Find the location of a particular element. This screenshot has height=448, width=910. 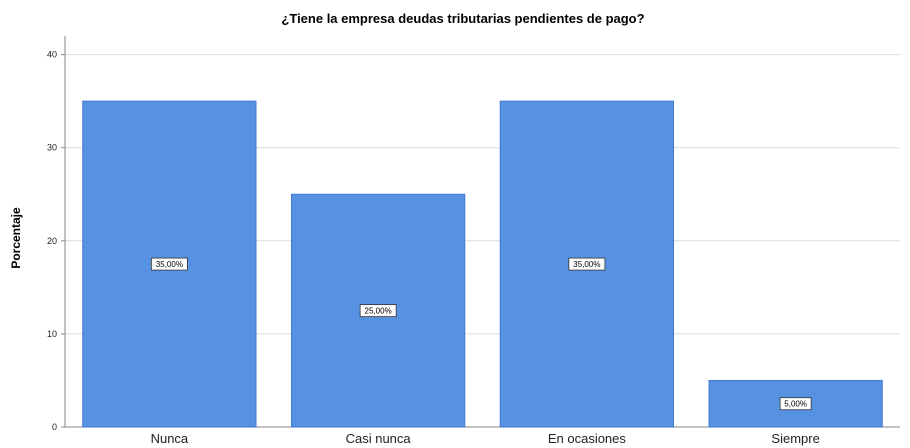

y-tick-label: 20 is located at coordinates (52, 241).